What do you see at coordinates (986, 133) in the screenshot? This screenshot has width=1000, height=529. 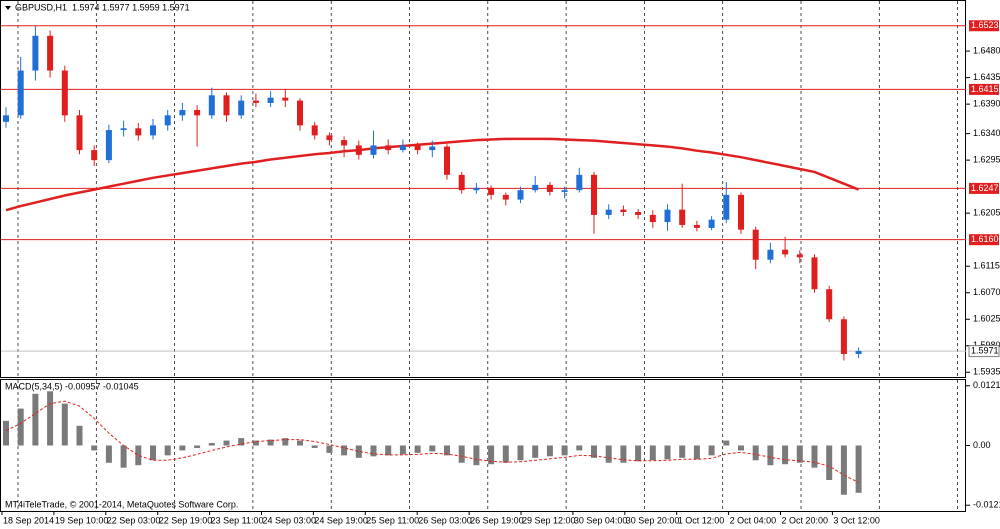 I see `y-tick-label: 1.6340` at bounding box center [986, 133].